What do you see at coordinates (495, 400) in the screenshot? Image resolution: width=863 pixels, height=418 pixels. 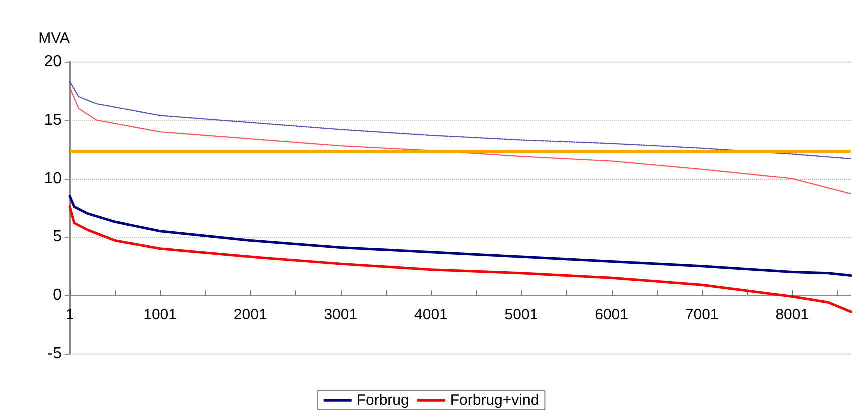 I see `legend-label: Forbrug+vind` at bounding box center [495, 400].